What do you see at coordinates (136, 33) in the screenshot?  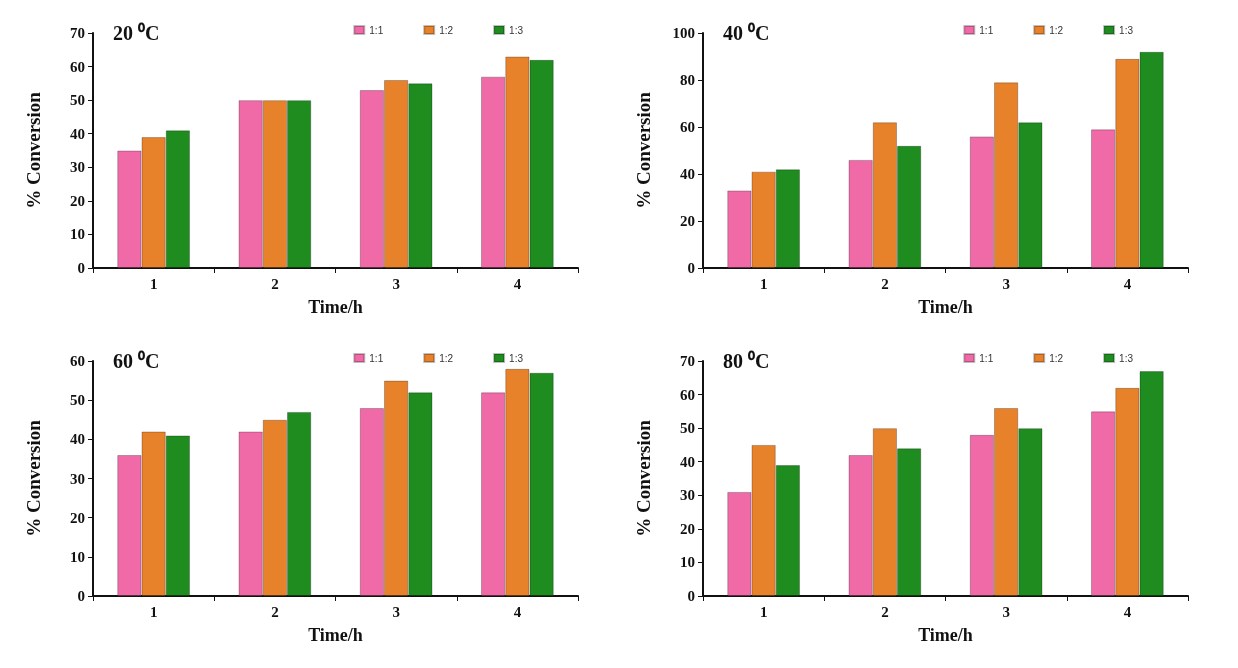 I see `chart-title: 20 ⁰C` at bounding box center [136, 33].